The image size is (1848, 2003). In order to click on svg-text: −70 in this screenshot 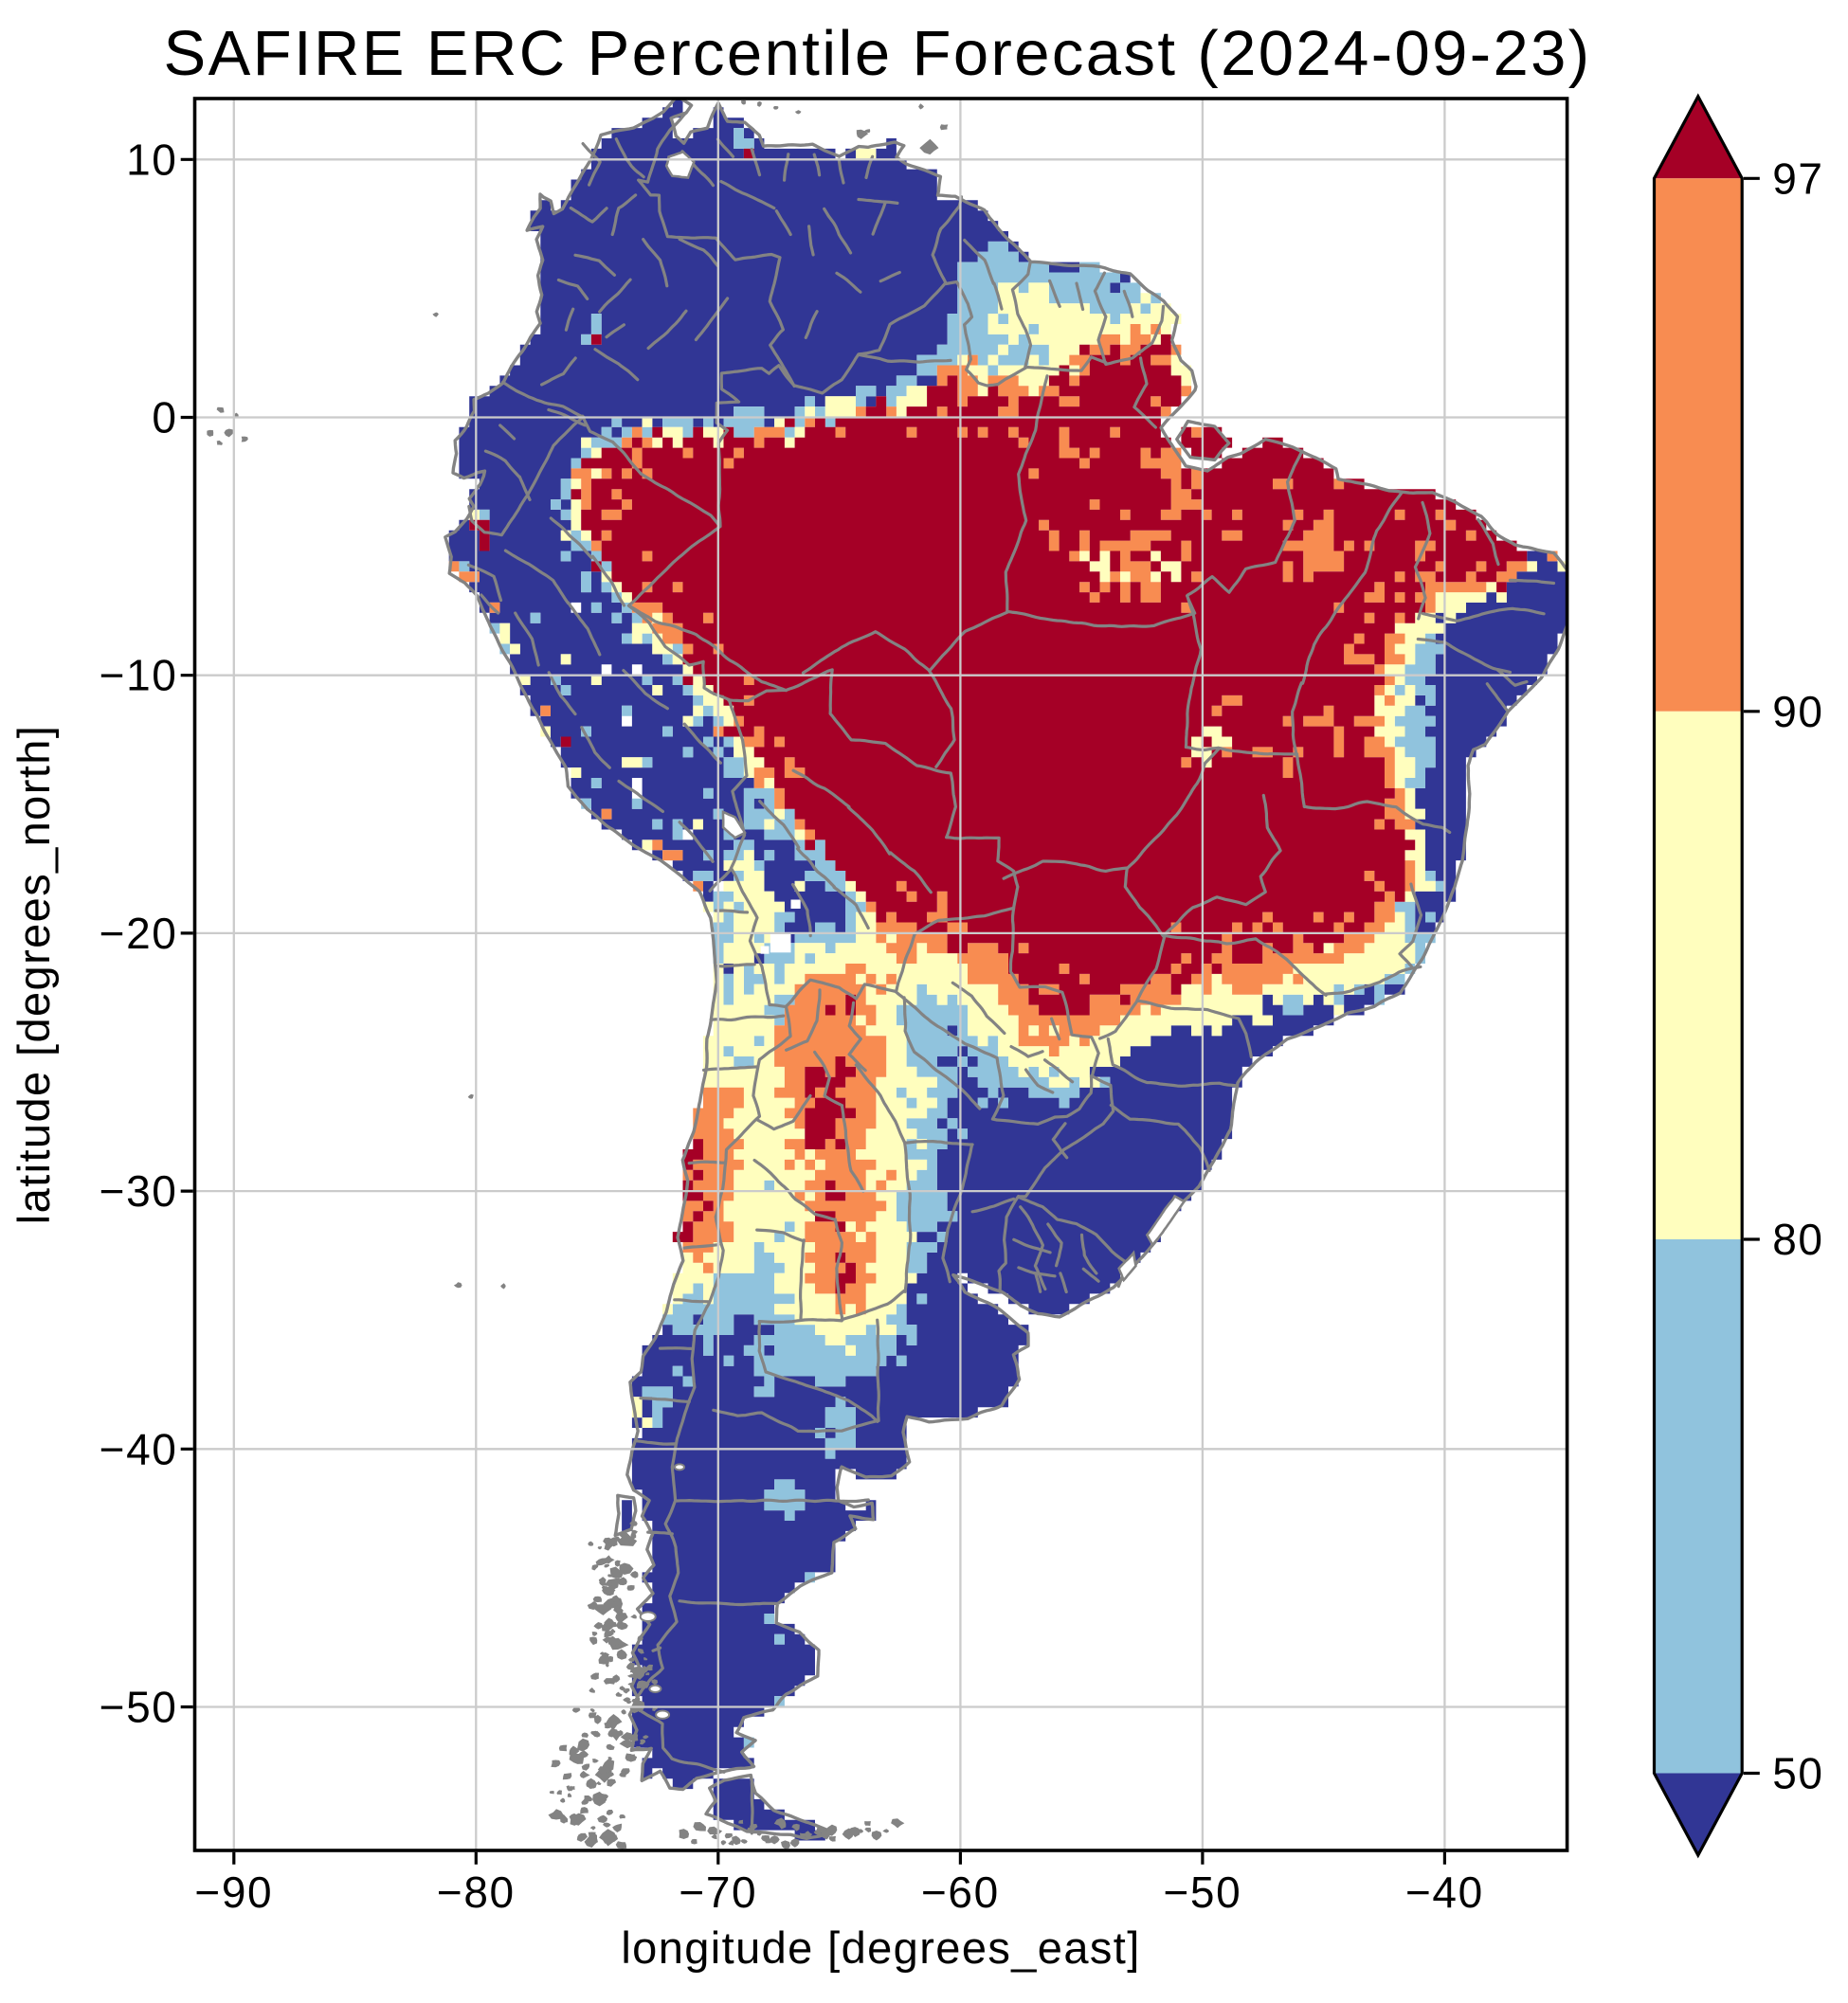, I will do `click(718, 1892)`.